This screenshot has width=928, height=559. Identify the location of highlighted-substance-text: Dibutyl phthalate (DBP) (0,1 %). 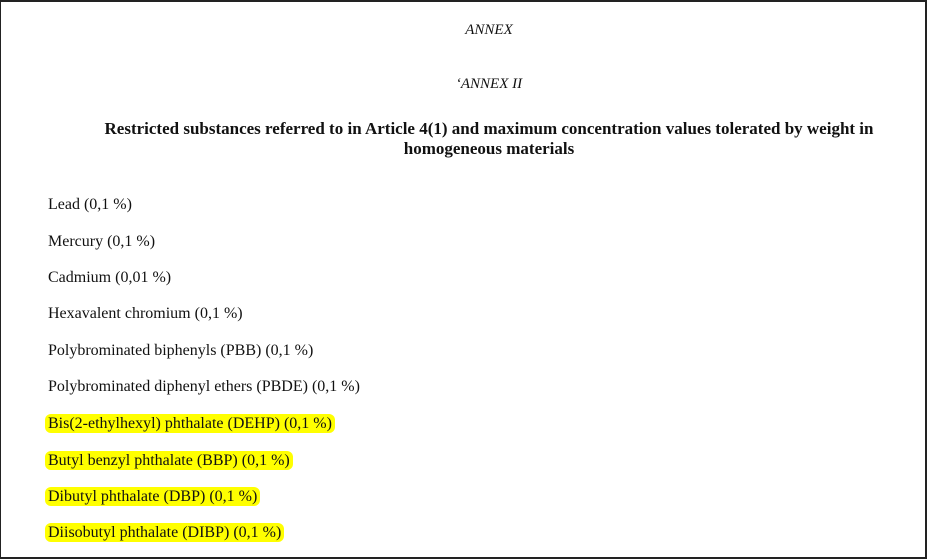
(153, 496).